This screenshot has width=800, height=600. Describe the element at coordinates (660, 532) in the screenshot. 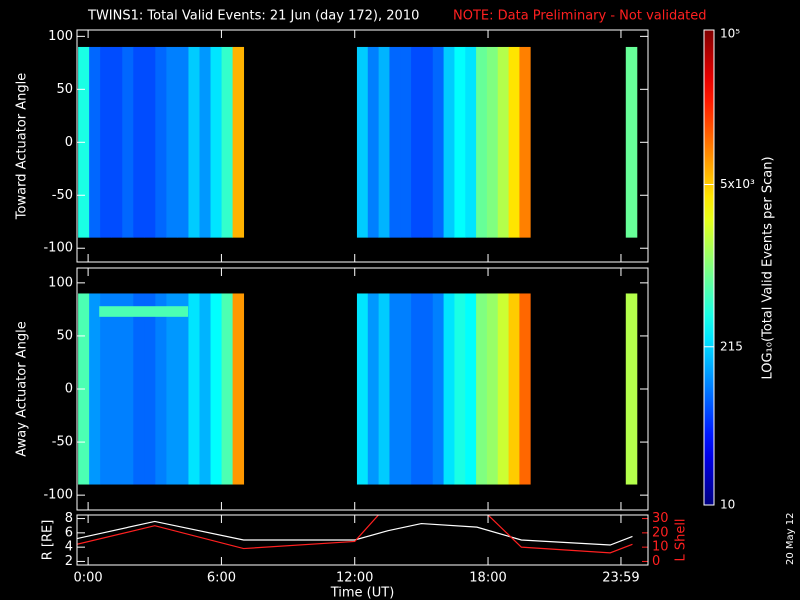

I see `y2-tick-label: 20` at that location.